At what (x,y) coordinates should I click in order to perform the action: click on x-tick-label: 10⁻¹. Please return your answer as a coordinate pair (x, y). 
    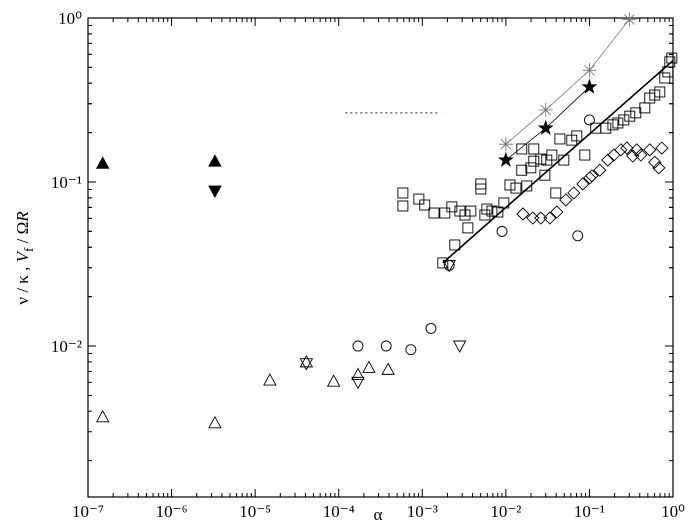
    Looking at the image, I should click on (589, 511).